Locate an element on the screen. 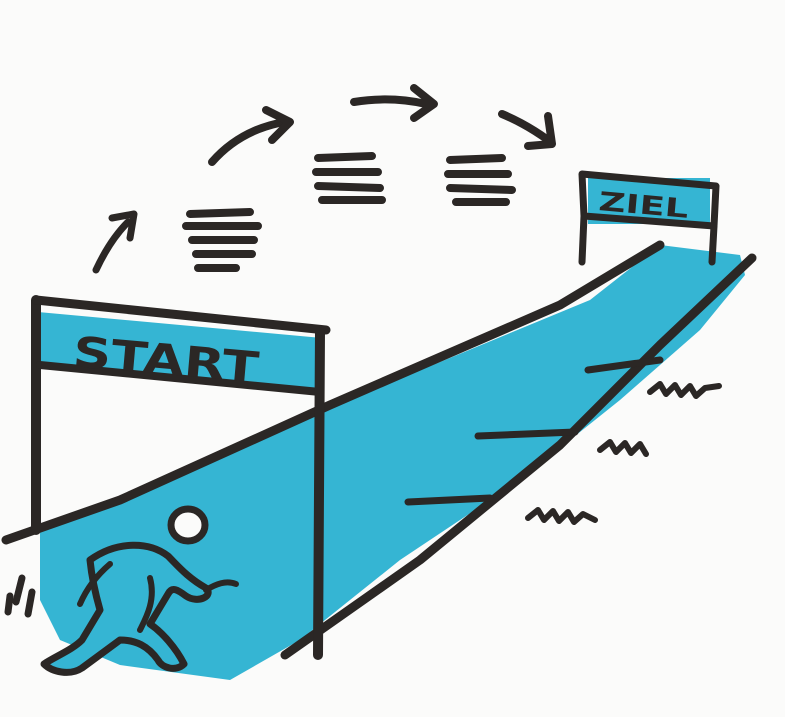 Image resolution: width=785 pixels, height=717 pixels. speed-lines-icon is located at coordinates (349, 212).